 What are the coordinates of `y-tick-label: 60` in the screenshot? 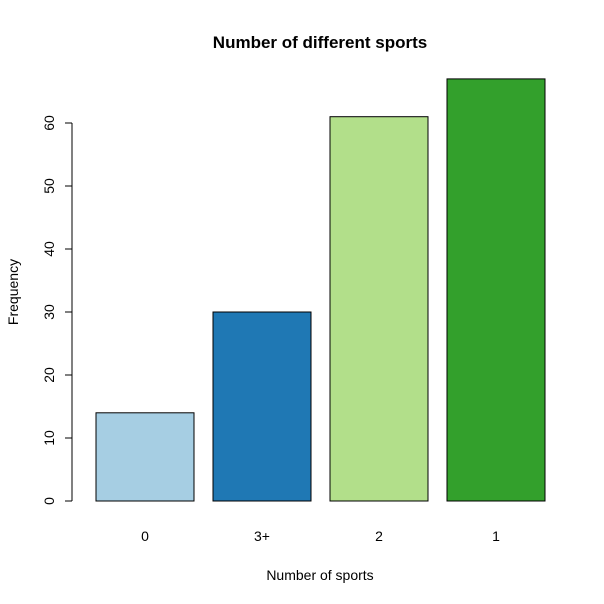 It's located at (49, 123).